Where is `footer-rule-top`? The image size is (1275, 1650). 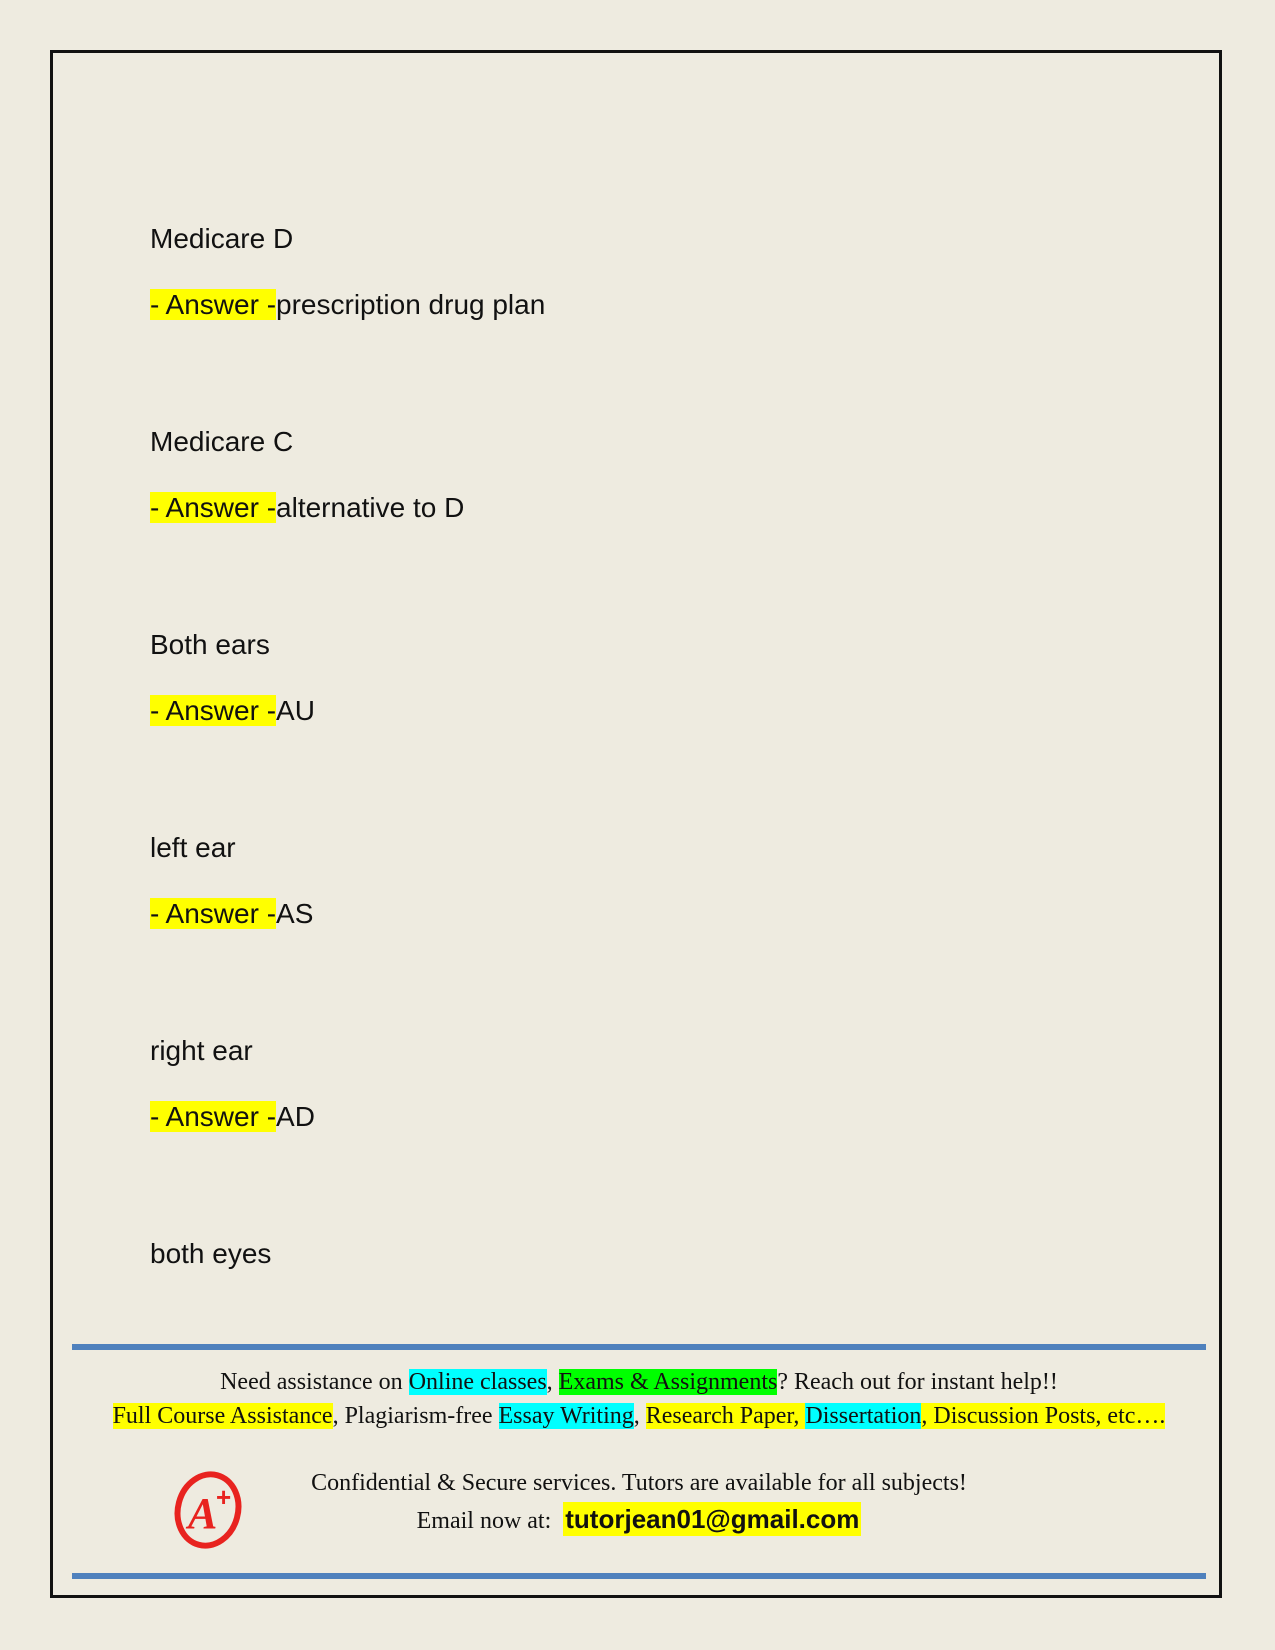 footer-rule-top is located at coordinates (639, 1347).